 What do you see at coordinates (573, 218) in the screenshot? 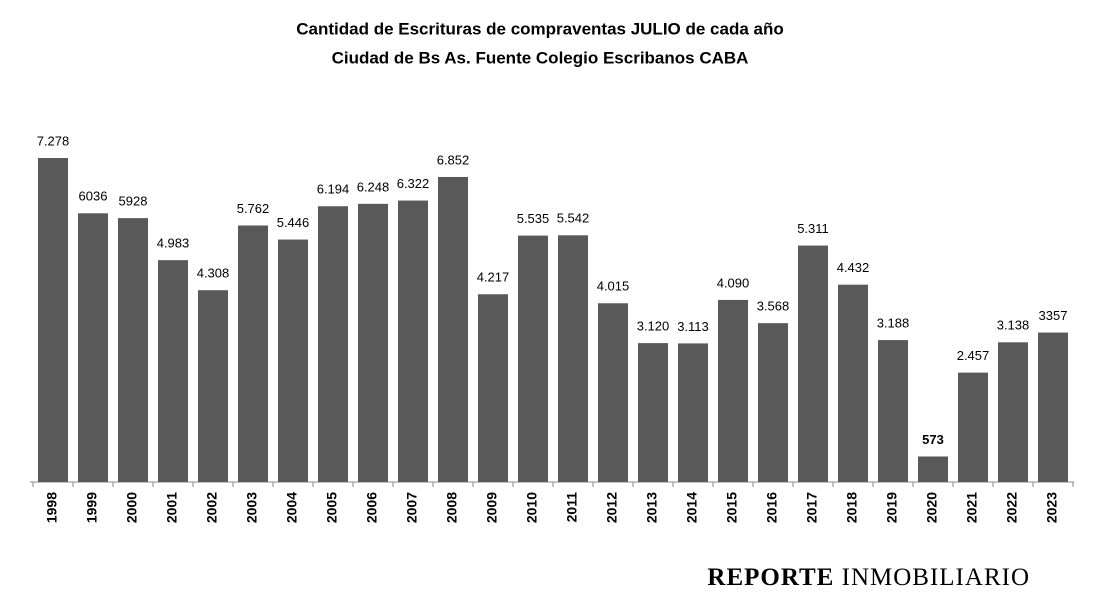
I see `data-label: 5.542` at bounding box center [573, 218].